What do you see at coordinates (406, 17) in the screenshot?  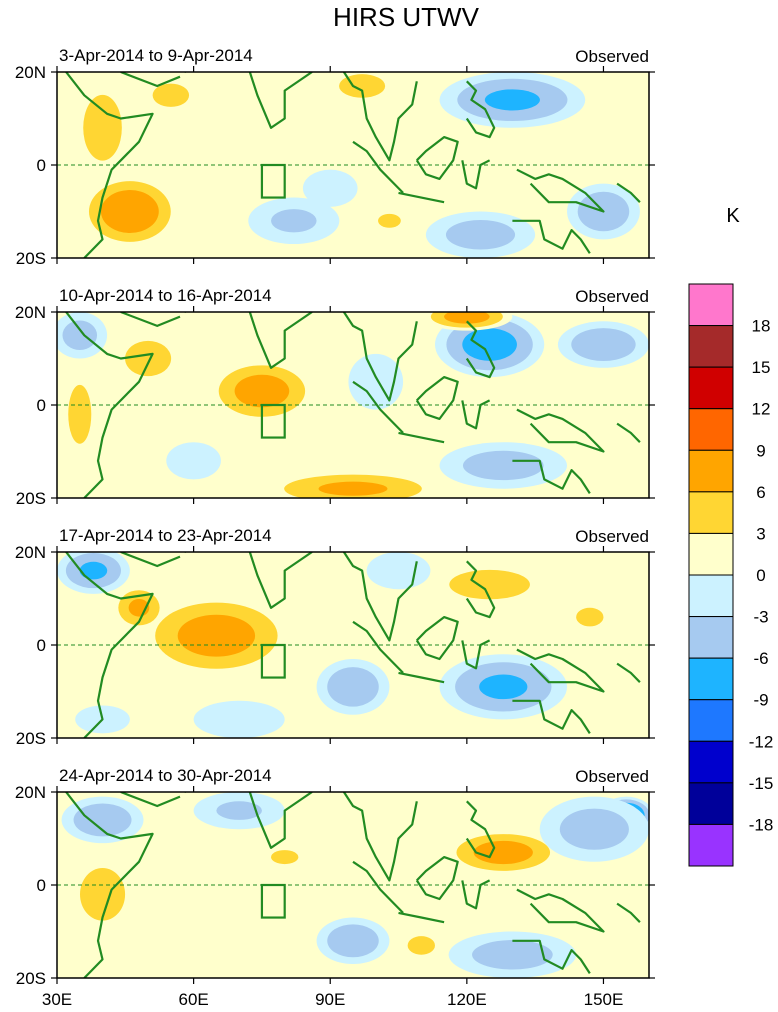 I see `chart-title: HIRS UTWV` at bounding box center [406, 17].